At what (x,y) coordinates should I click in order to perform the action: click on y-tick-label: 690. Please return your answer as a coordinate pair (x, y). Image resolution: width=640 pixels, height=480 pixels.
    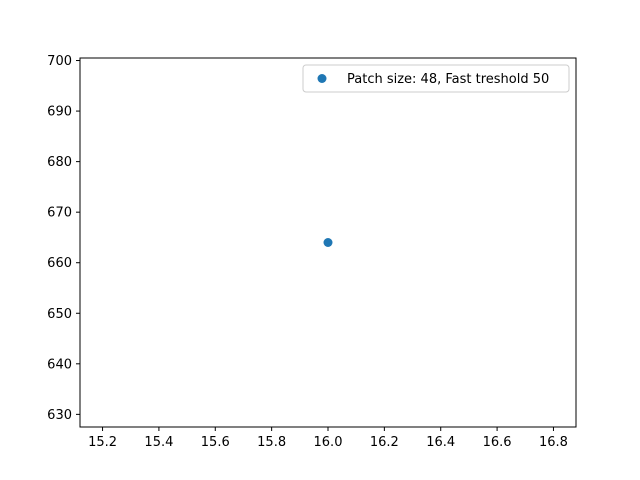
    Looking at the image, I should click on (59, 112).